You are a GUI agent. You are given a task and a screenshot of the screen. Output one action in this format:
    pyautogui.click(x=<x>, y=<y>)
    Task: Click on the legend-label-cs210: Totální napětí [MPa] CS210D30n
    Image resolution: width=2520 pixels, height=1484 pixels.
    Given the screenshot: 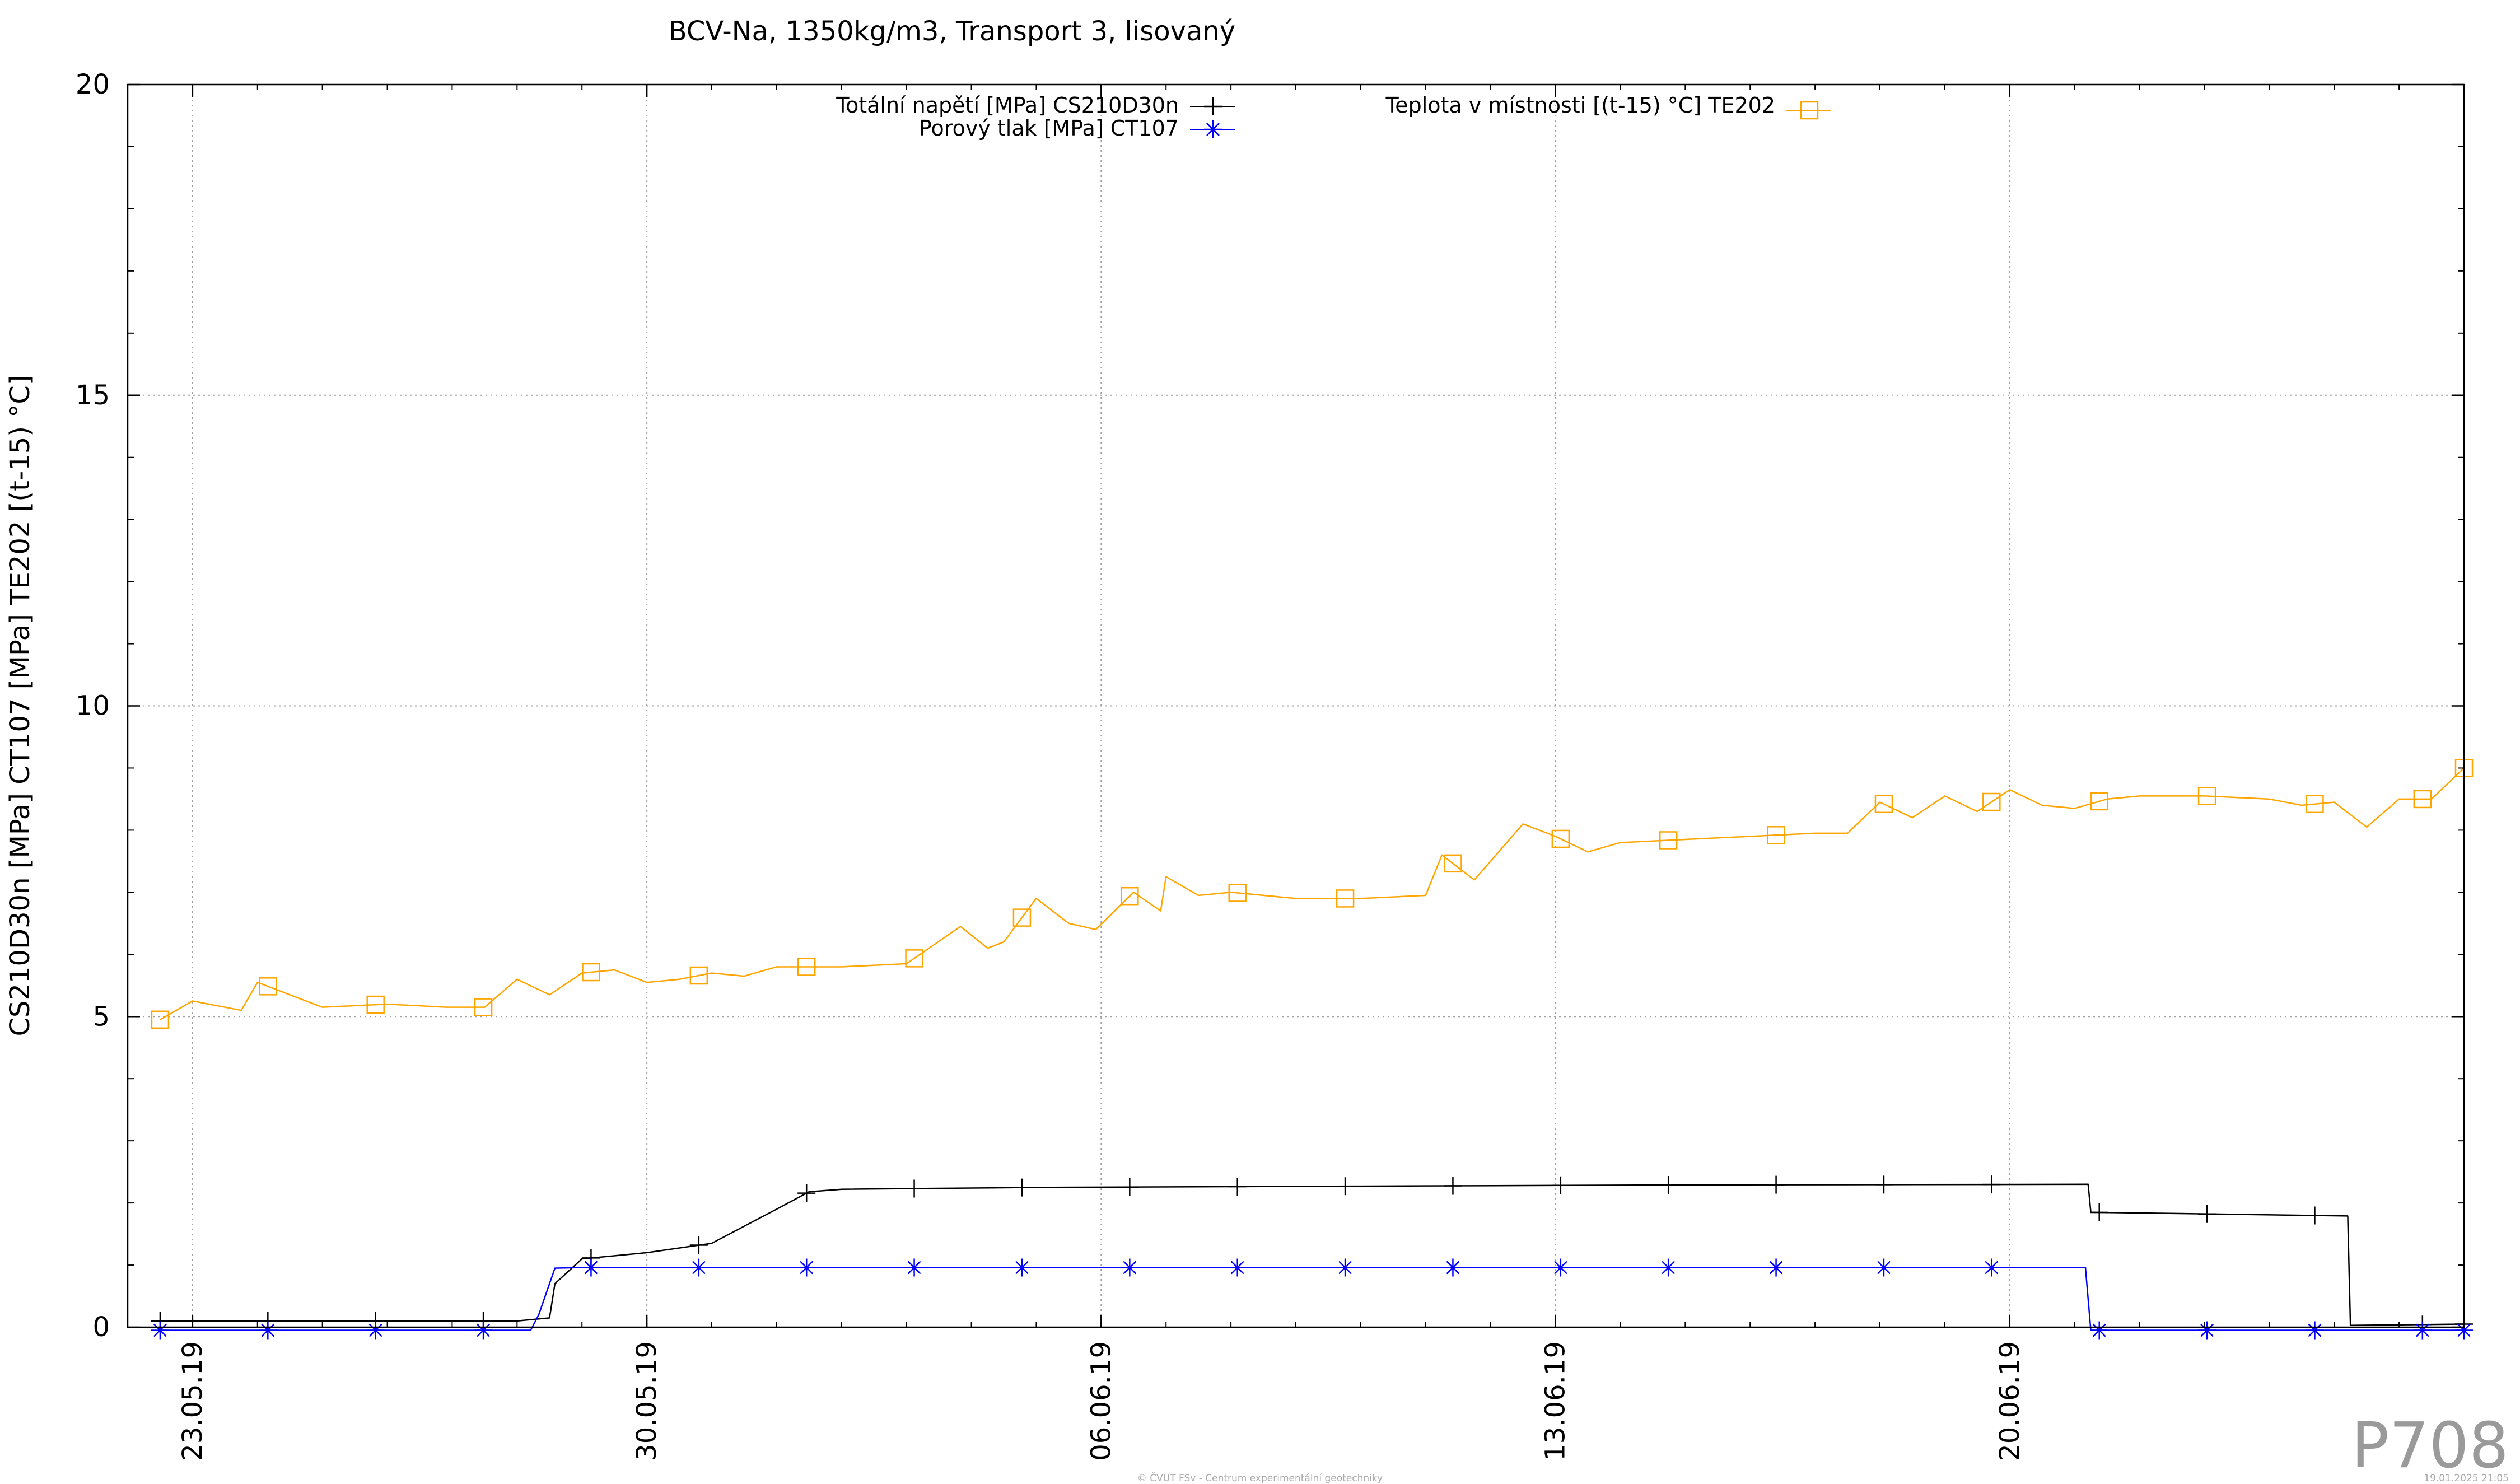 What is the action you would take?
    pyautogui.click(x=1008, y=106)
    